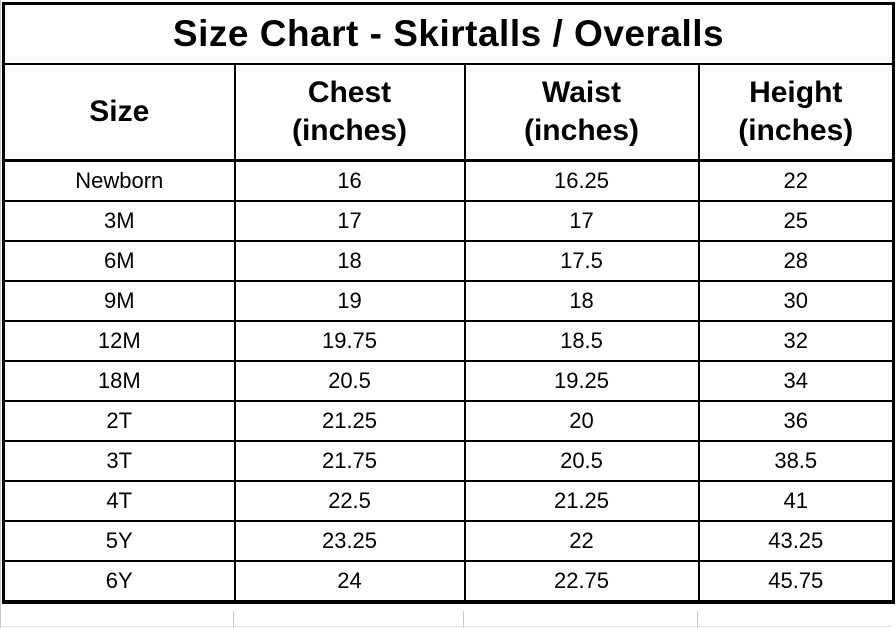 Image resolution: width=896 pixels, height=628 pixels. I want to click on column-header-chest-label: Chest, so click(349, 92).